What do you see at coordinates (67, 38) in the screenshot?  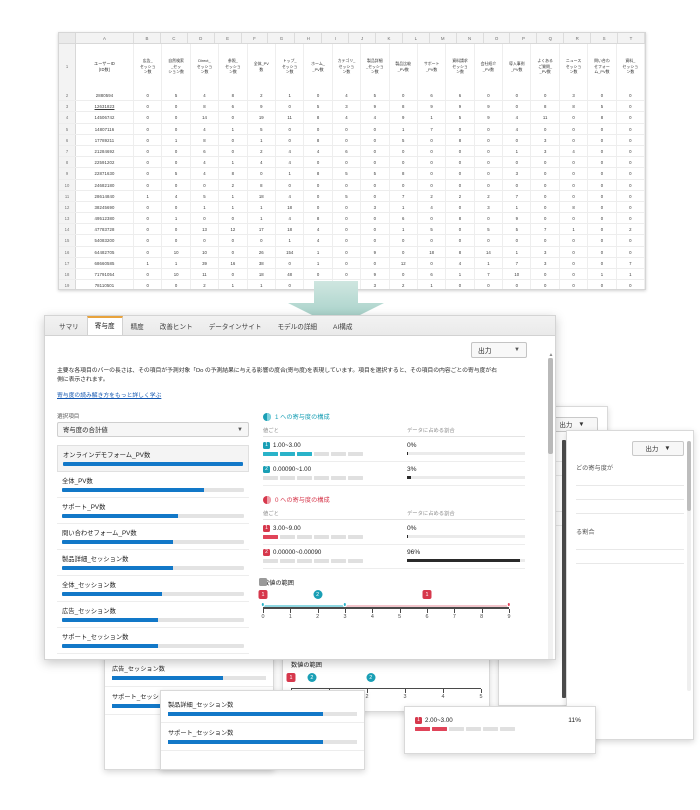 I see `select-all-corner` at bounding box center [67, 38].